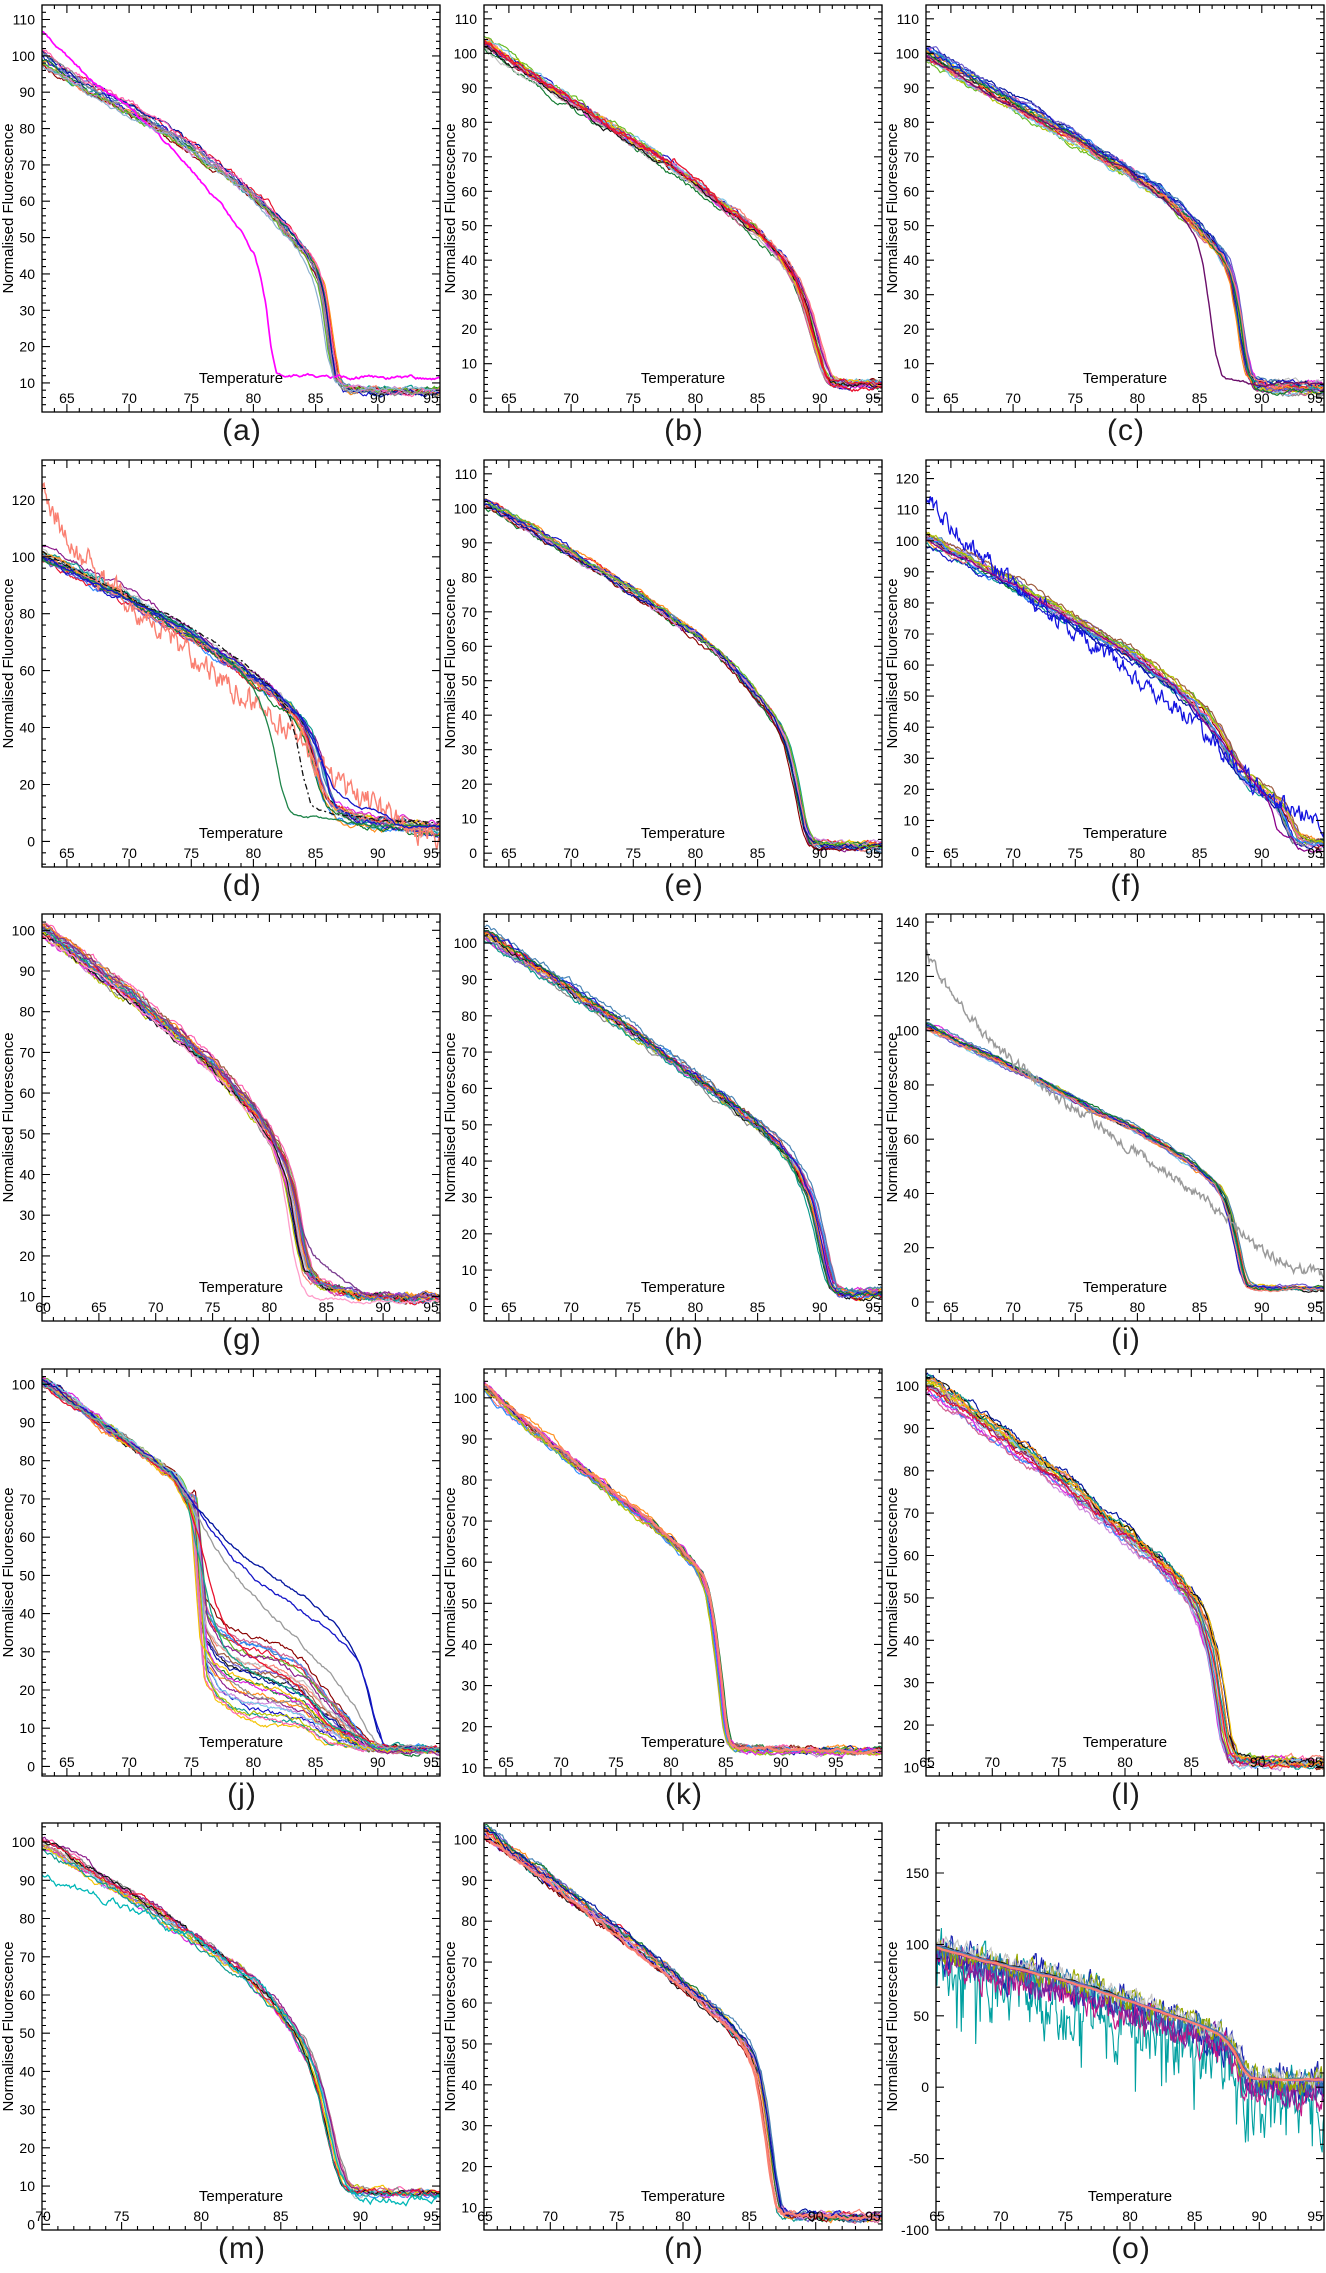  Describe the element at coordinates (242, 1340) in the screenshot. I see `panel-label-g: (g)` at that location.